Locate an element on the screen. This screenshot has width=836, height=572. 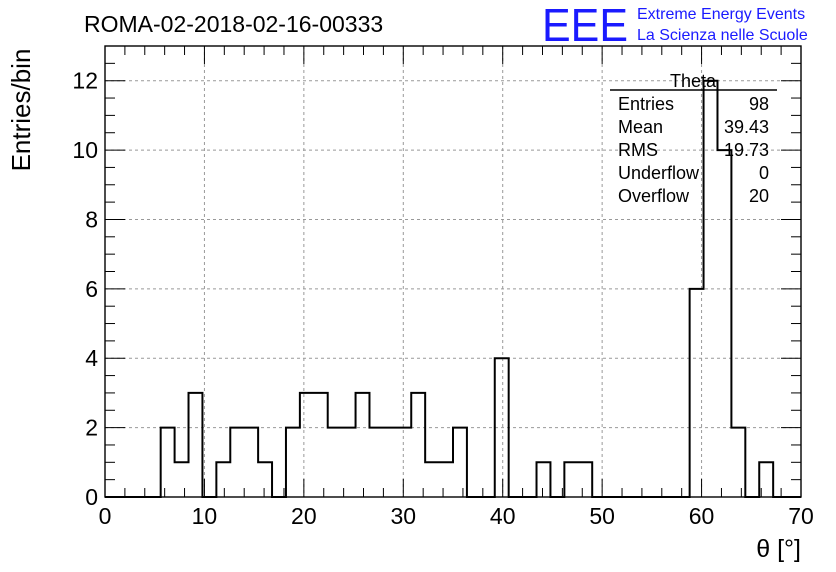
x-axis-label: θ [°] is located at coordinates (778, 549).